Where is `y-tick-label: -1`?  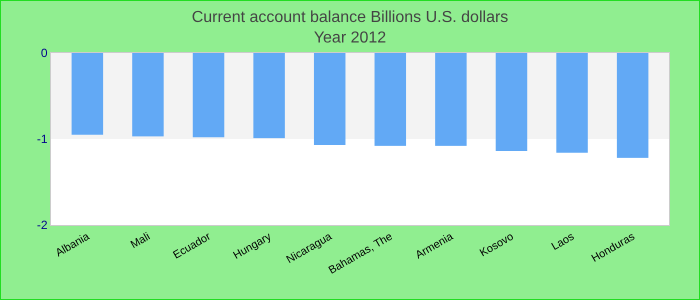
y-tick-label: -1 is located at coordinates (42, 139).